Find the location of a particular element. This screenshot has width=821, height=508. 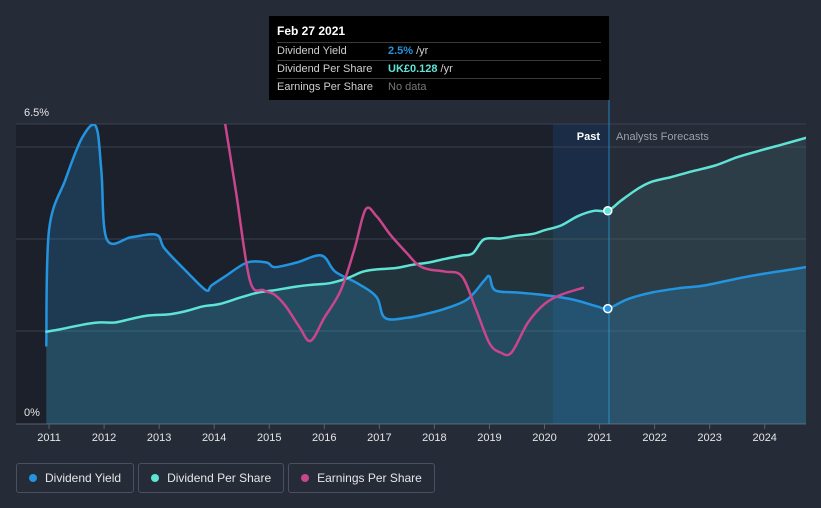

tooltip-date: Feb 27 2021 is located at coordinates (311, 31).